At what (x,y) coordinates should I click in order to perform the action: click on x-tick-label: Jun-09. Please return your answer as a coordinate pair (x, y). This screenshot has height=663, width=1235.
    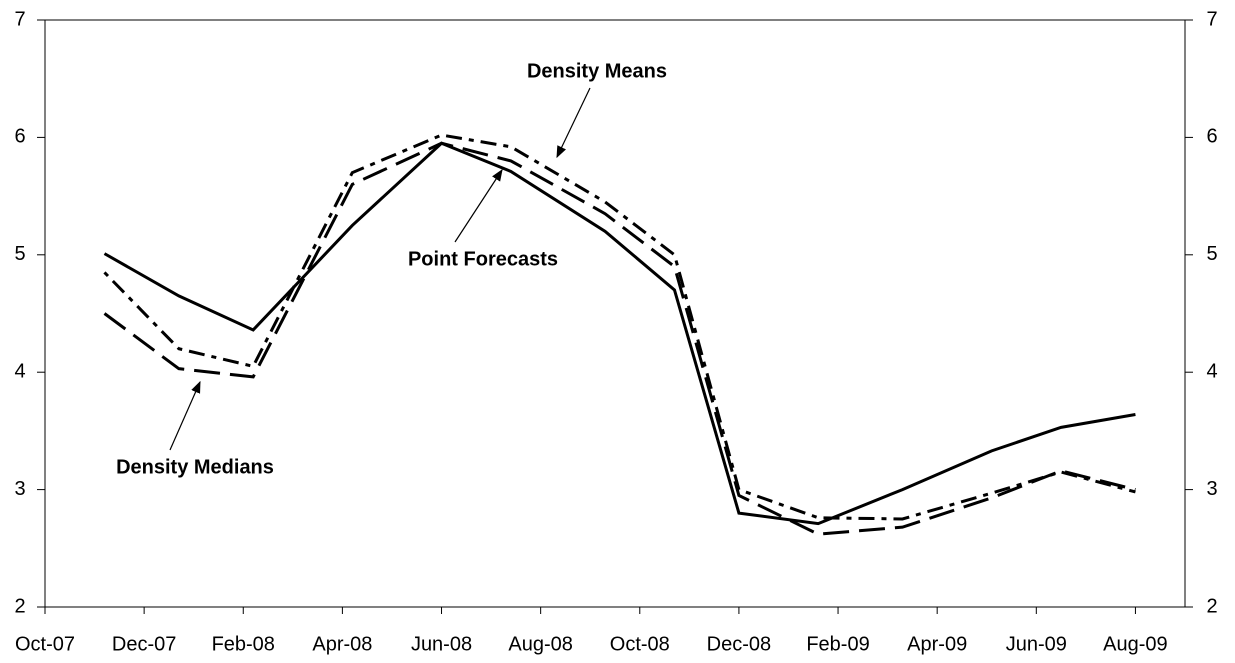
    Looking at the image, I should click on (1036, 644).